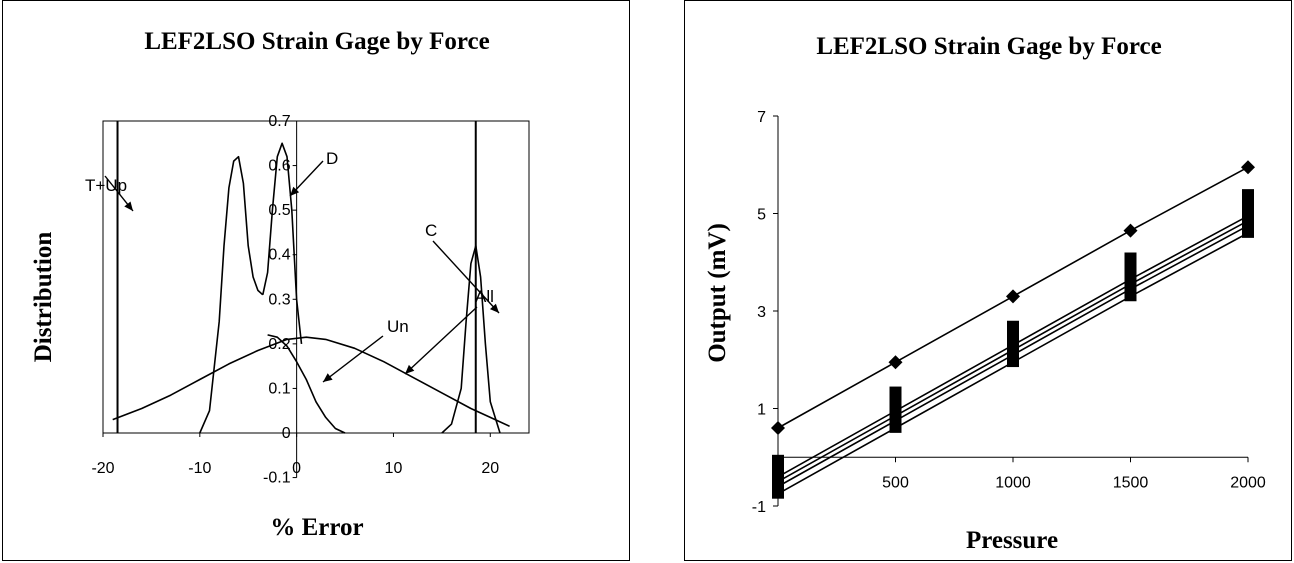  Describe the element at coordinates (102, 468) in the screenshot. I see `x-tick-label: -20` at that location.